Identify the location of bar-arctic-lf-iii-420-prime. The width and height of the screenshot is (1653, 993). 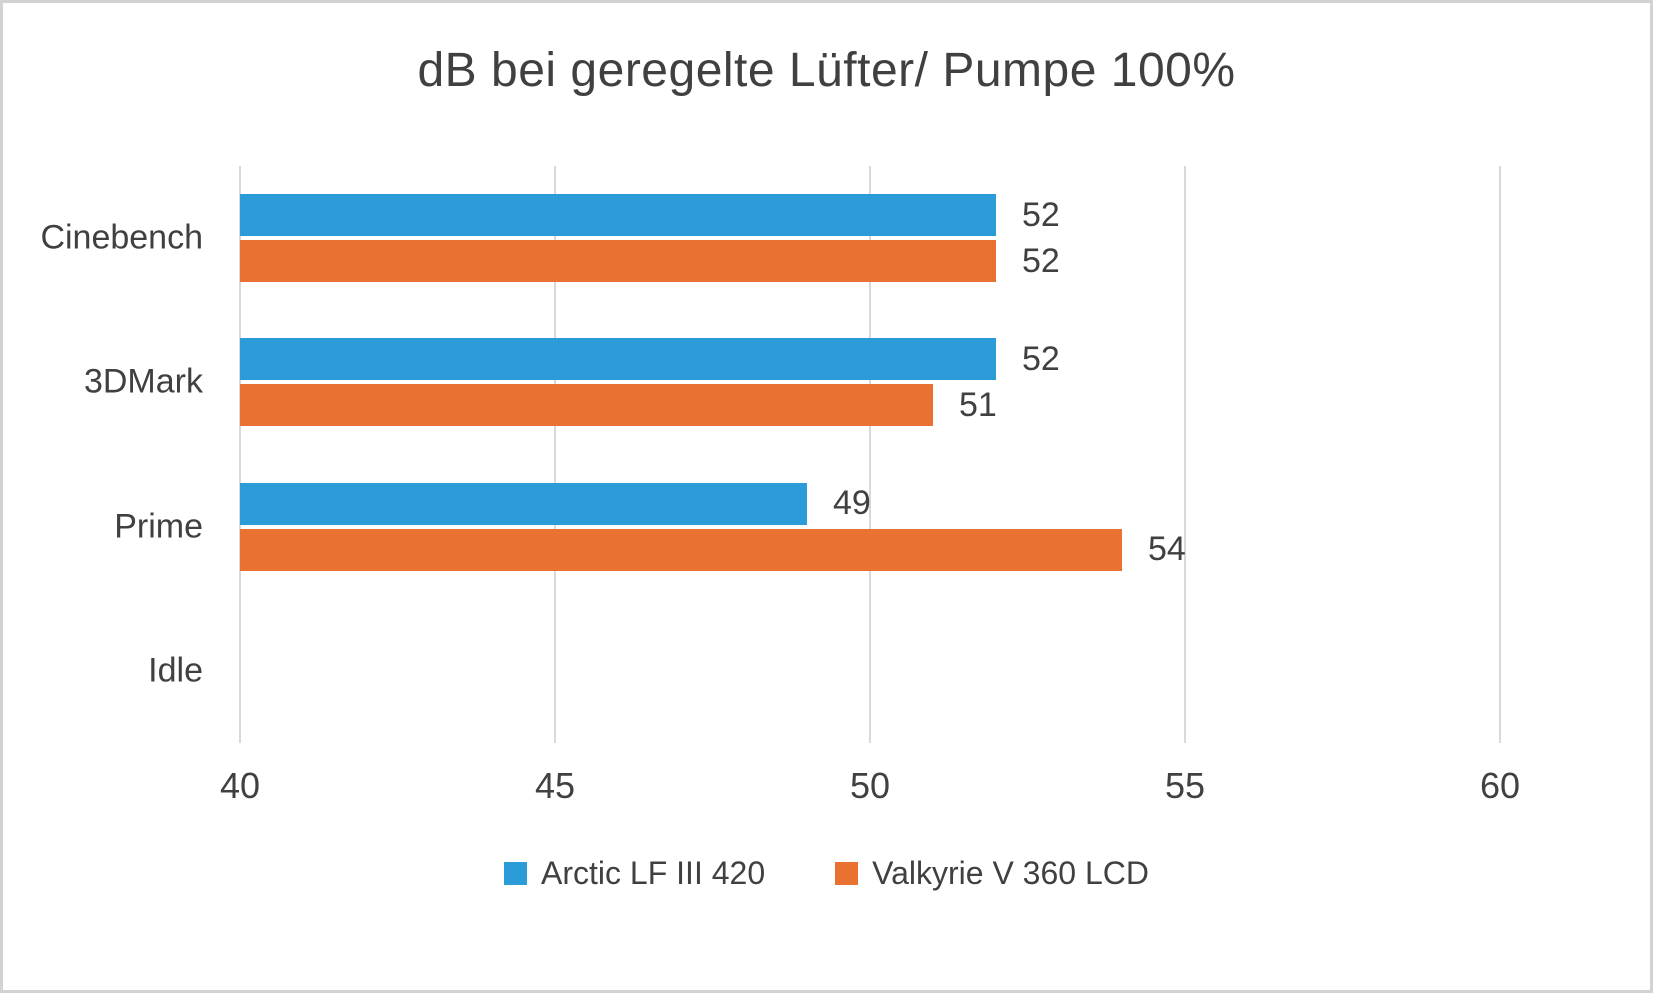
(523, 503).